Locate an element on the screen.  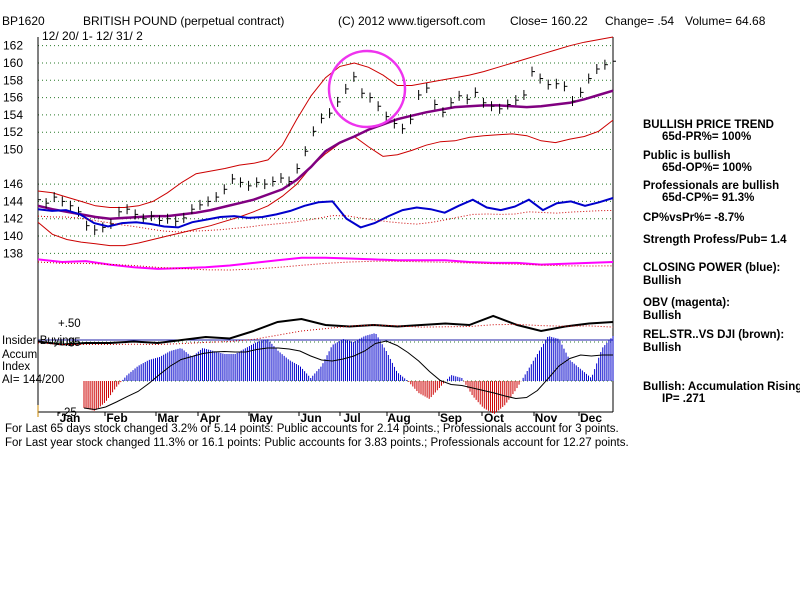
y-tick-label: 144 is located at coordinates (13, 201).